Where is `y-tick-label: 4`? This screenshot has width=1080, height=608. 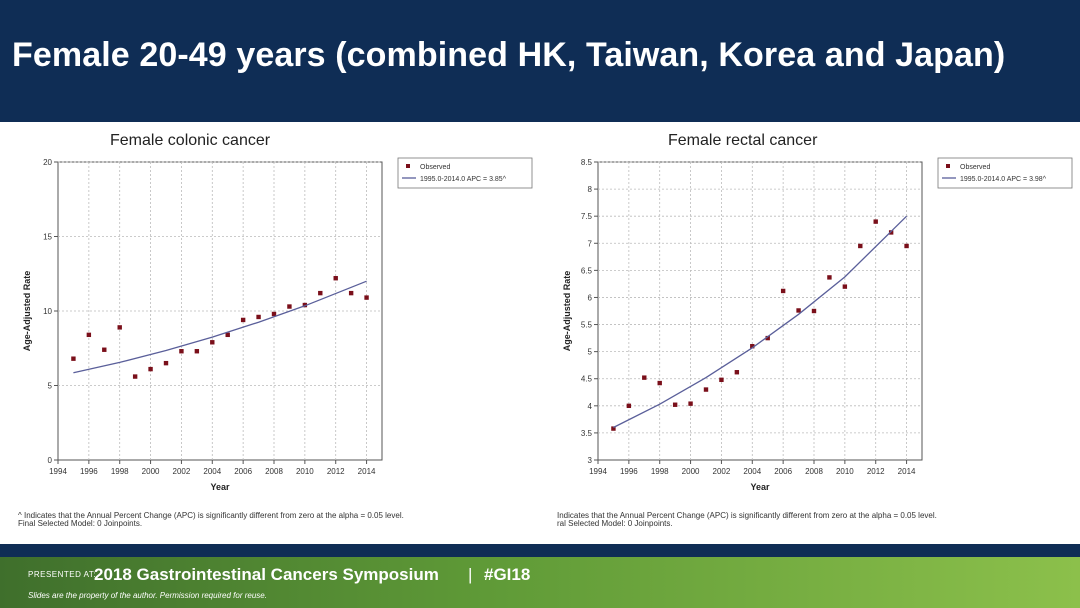
y-tick-label: 4 is located at coordinates (590, 406).